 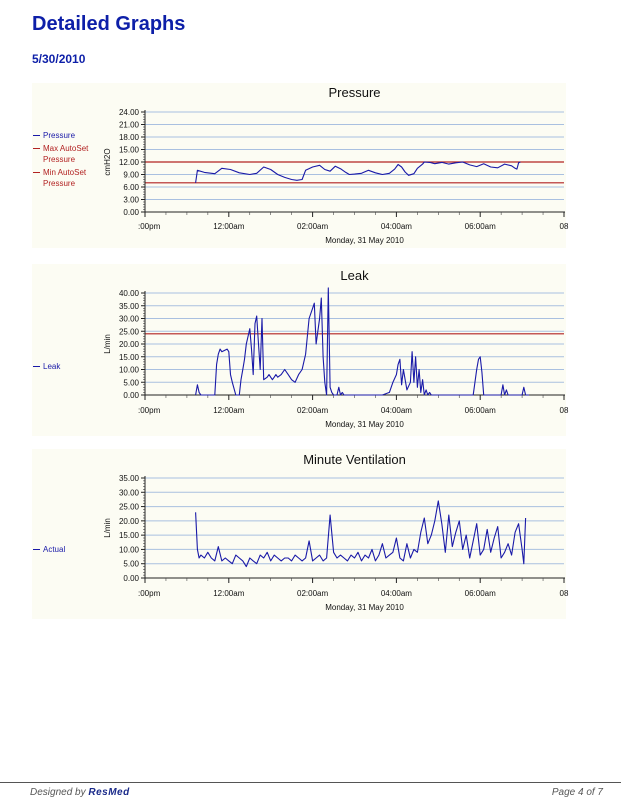 What do you see at coordinates (131, 212) in the screenshot?
I see `pressure-ytick-label: 0.00` at bounding box center [131, 212].